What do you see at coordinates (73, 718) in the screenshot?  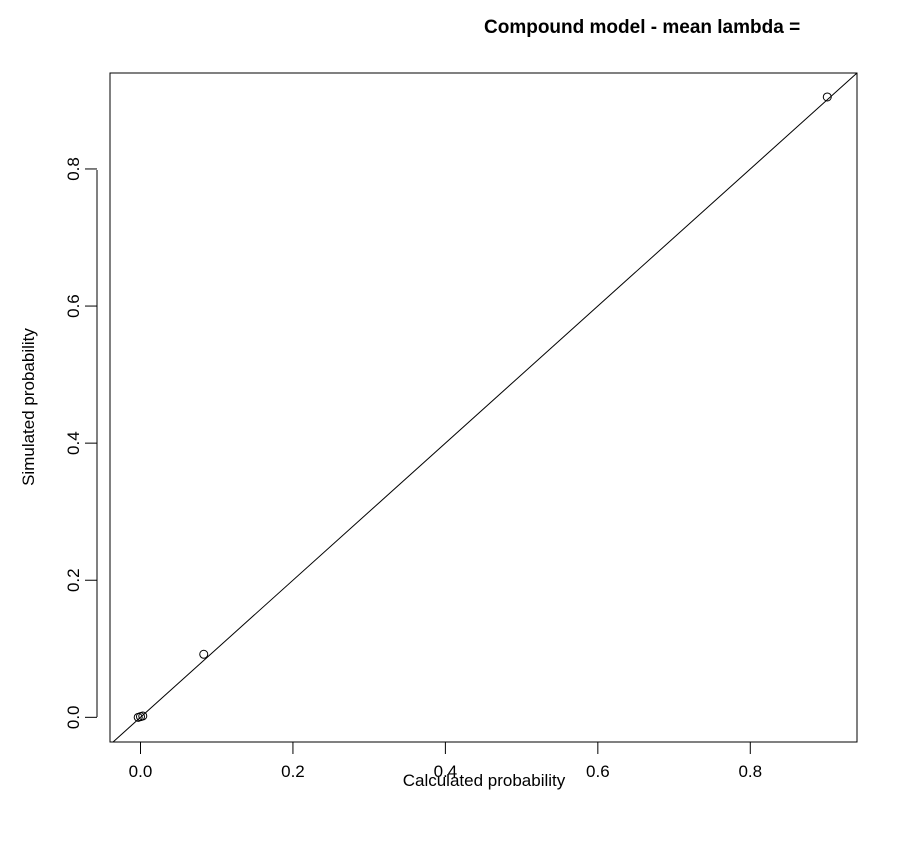 I see `y-tick-label: 0.0` at bounding box center [73, 718].